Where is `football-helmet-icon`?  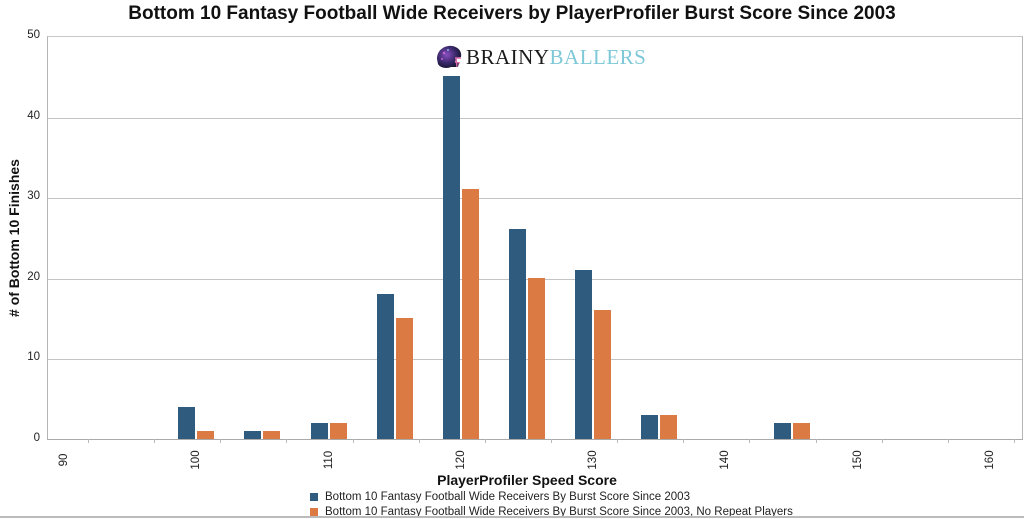
football-helmet-icon is located at coordinates (449, 56).